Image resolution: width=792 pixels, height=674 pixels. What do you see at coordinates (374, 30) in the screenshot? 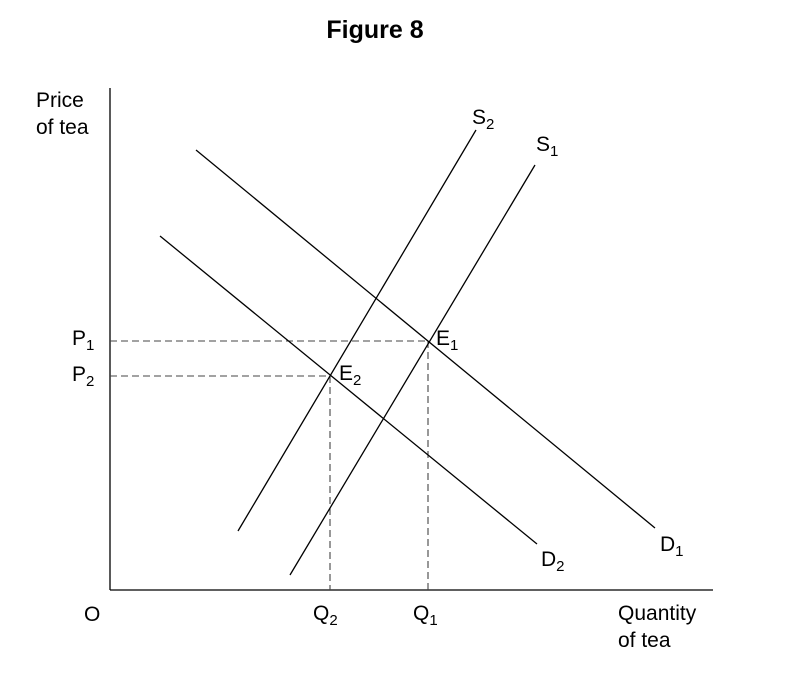
I see `figure-title: Figure 8` at bounding box center [374, 30].